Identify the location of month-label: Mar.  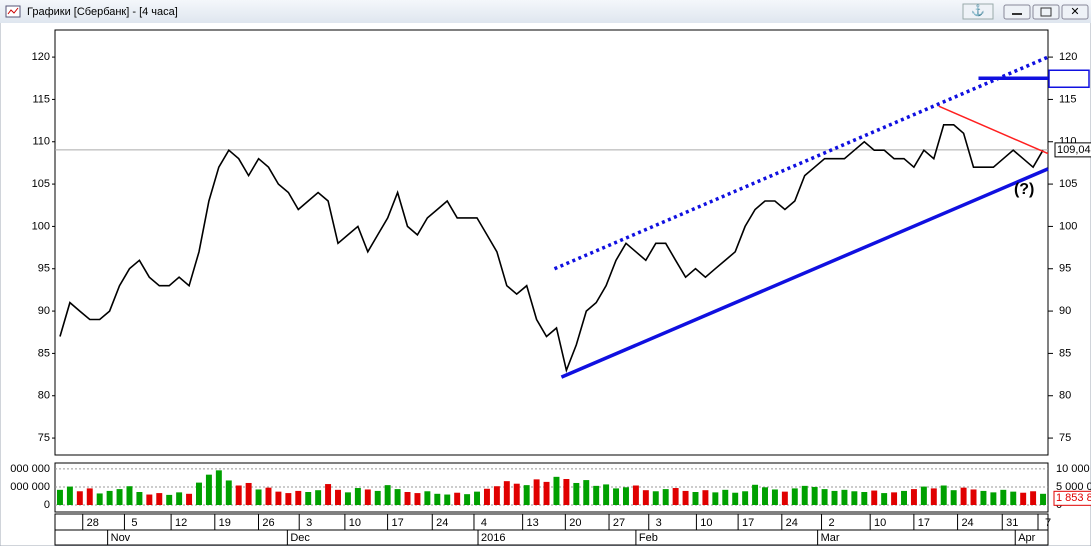
(830, 538).